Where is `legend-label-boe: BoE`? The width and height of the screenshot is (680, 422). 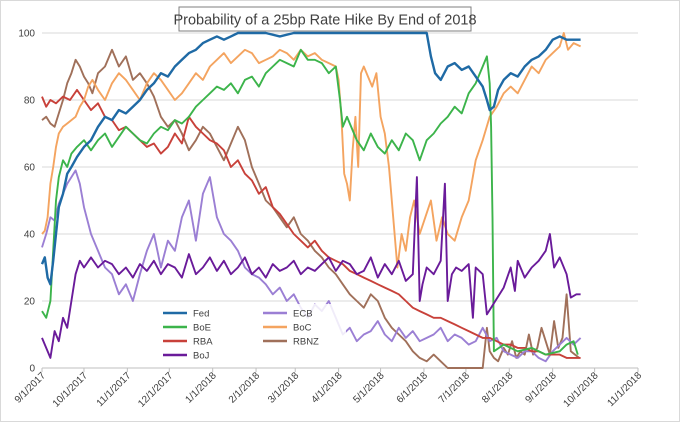 legend-label-boe: BoE is located at coordinates (202, 328).